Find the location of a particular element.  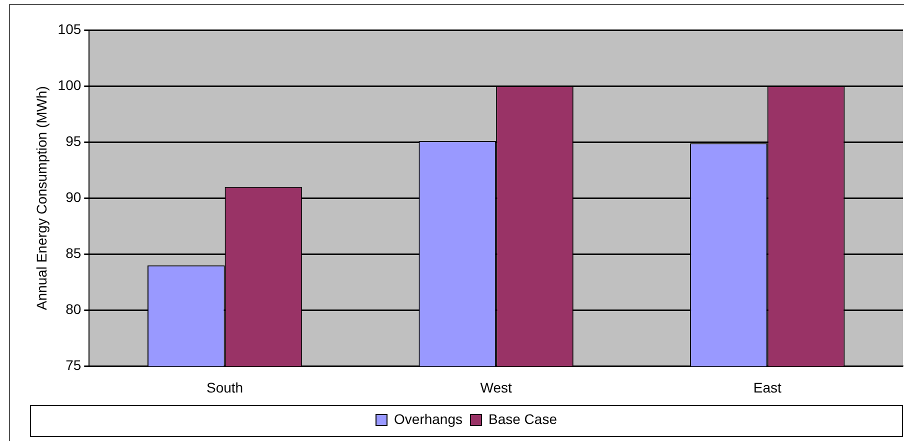

legend-label: Base Case is located at coordinates (523, 418).